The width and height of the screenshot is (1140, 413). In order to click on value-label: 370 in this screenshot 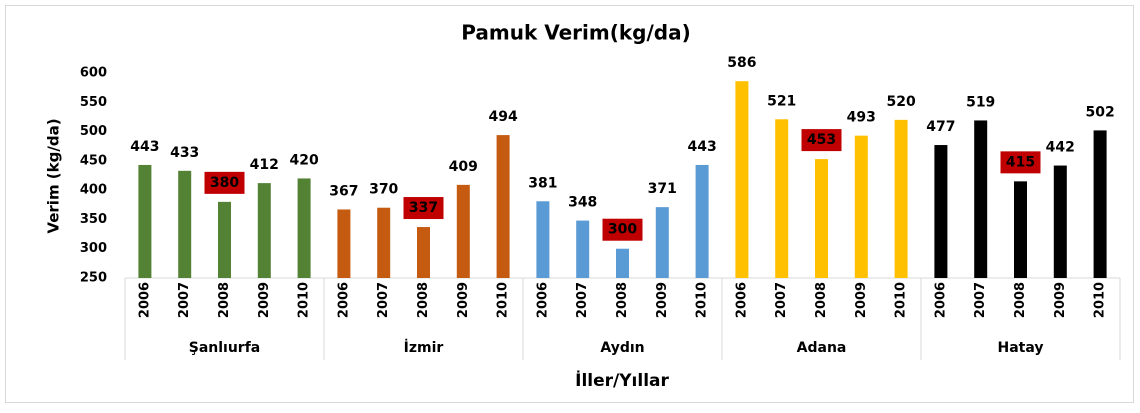, I will do `click(383, 190)`.